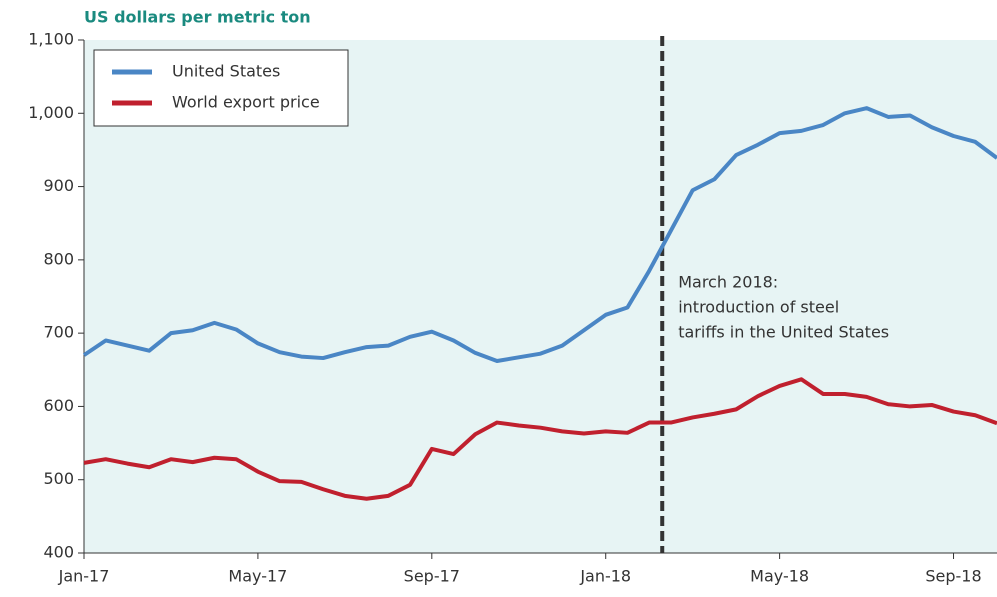 Image resolution: width=997 pixels, height=597 pixels. Describe the element at coordinates (197, 17) in the screenshot. I see `y-axis-label: US dollars per metric ton` at that location.